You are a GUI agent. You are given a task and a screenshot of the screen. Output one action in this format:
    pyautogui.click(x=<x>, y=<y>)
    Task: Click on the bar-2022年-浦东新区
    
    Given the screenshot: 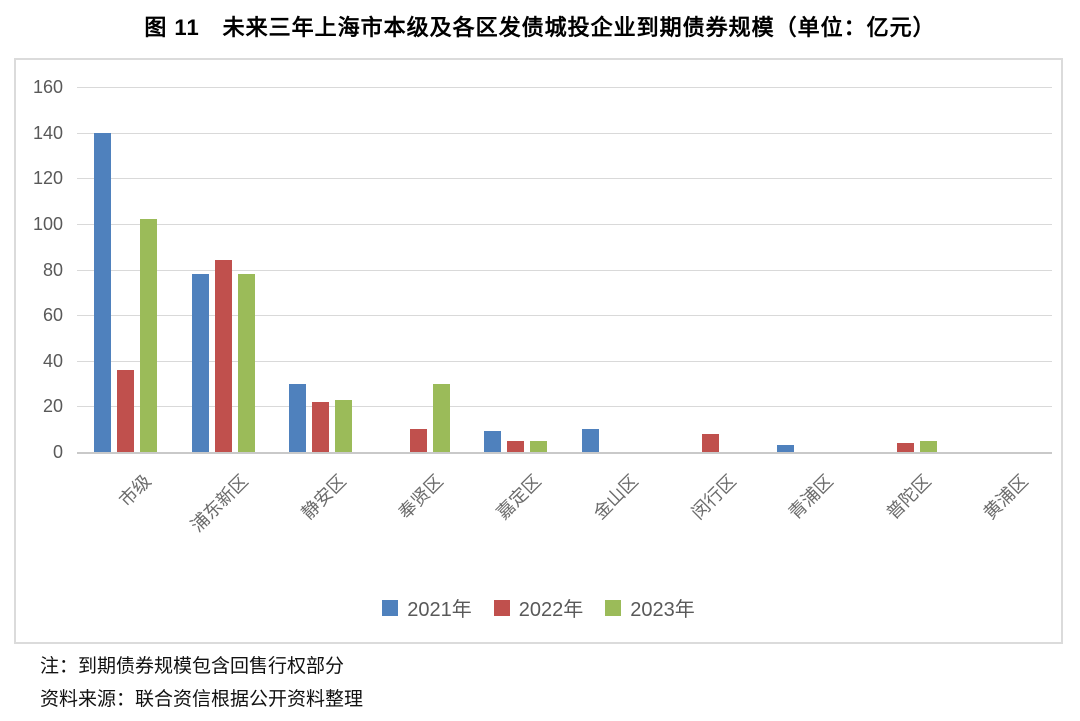 What is the action you would take?
    pyautogui.click(x=223, y=356)
    